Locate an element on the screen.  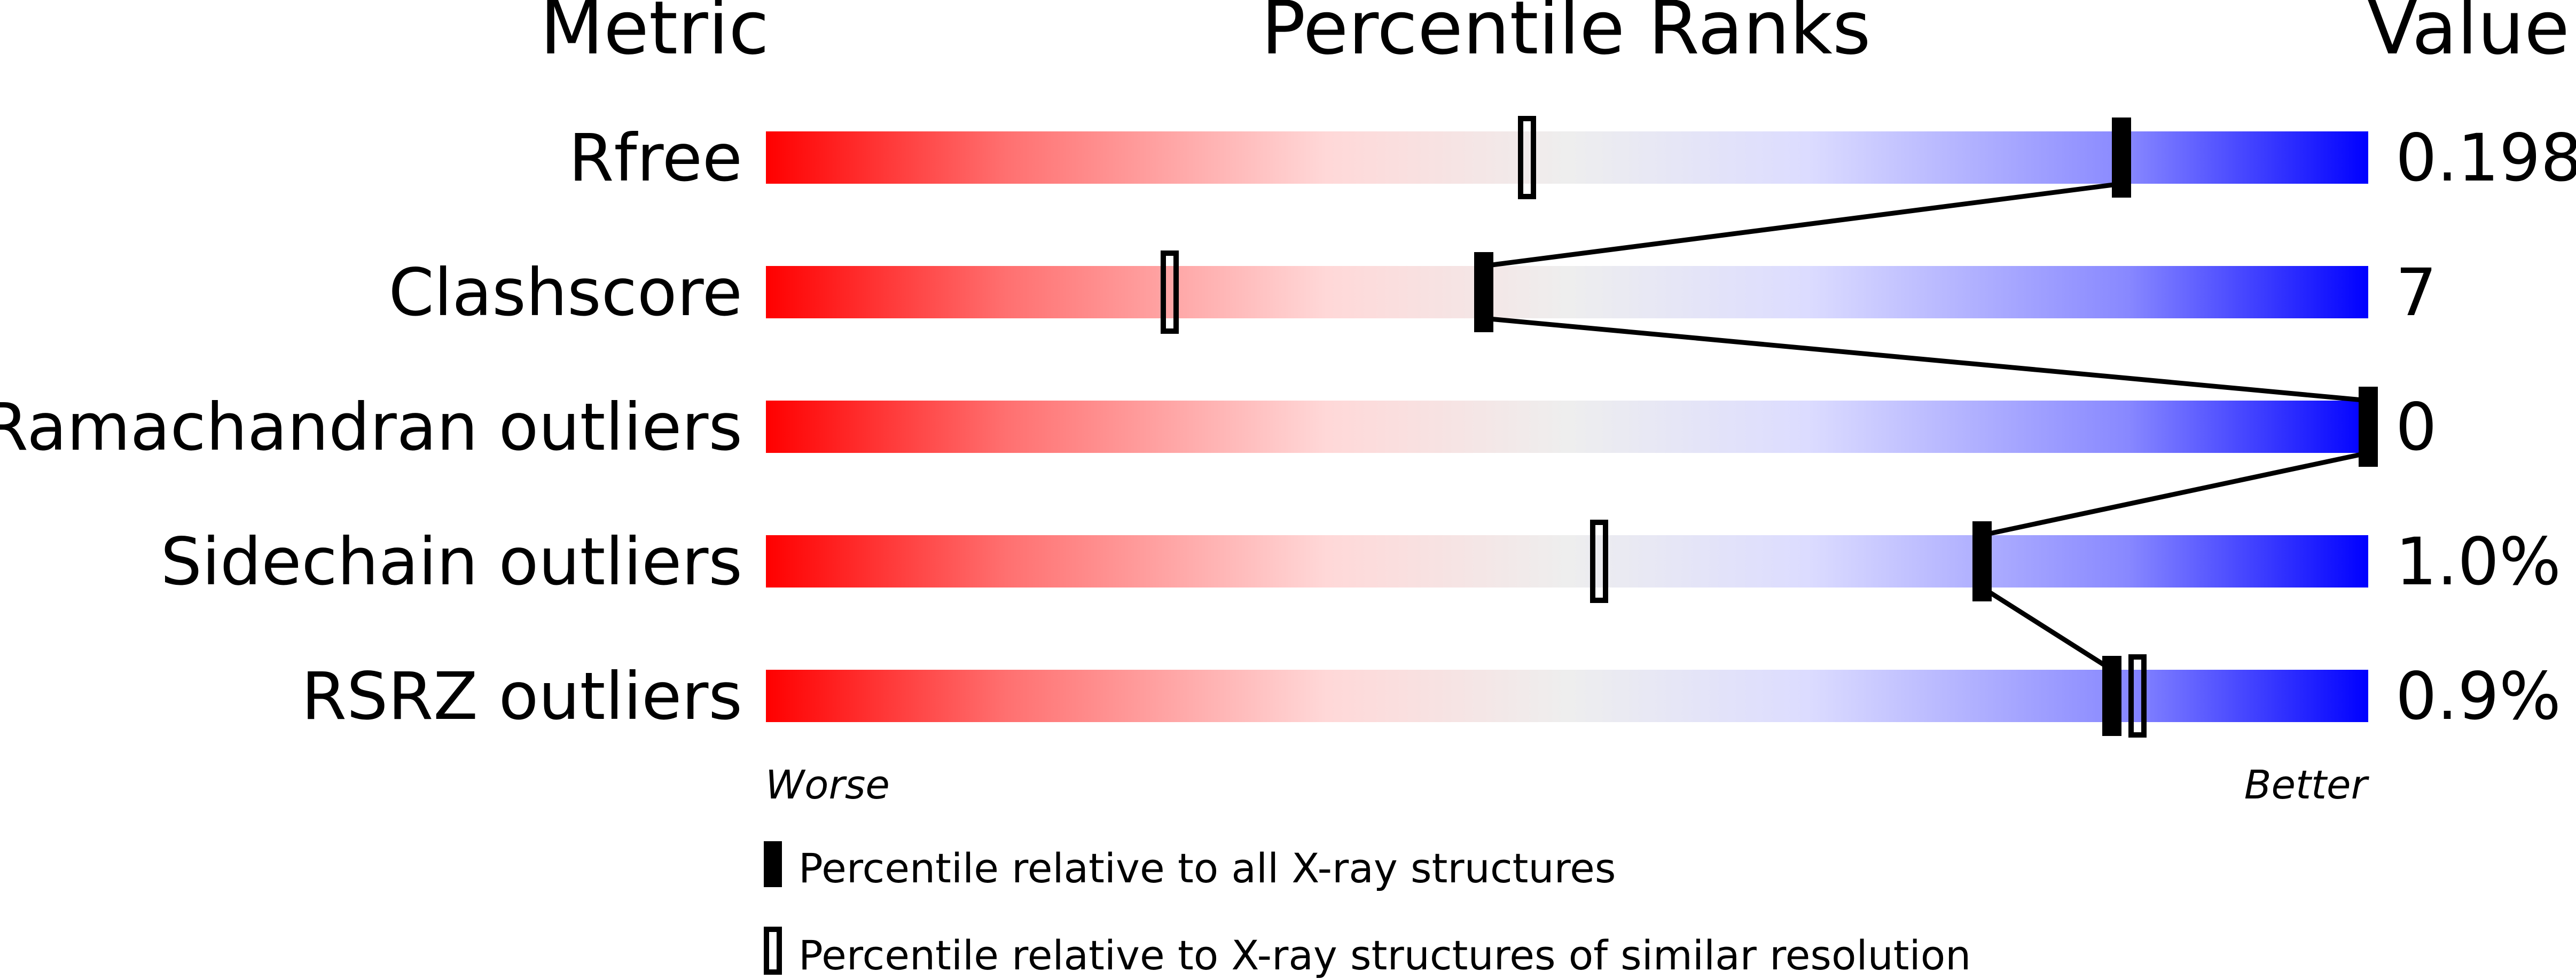
worse-label: Worse is located at coordinates (827, 785).